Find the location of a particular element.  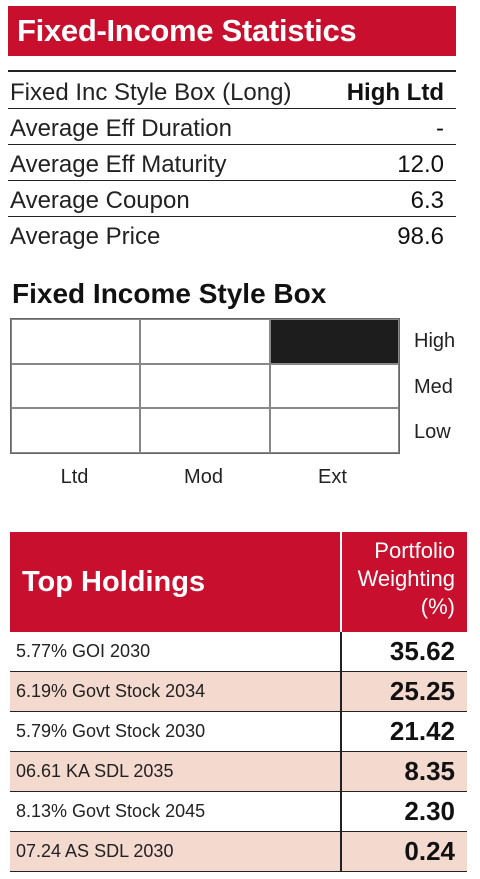

section-title: Fixed-Income Statistics is located at coordinates (187, 30).